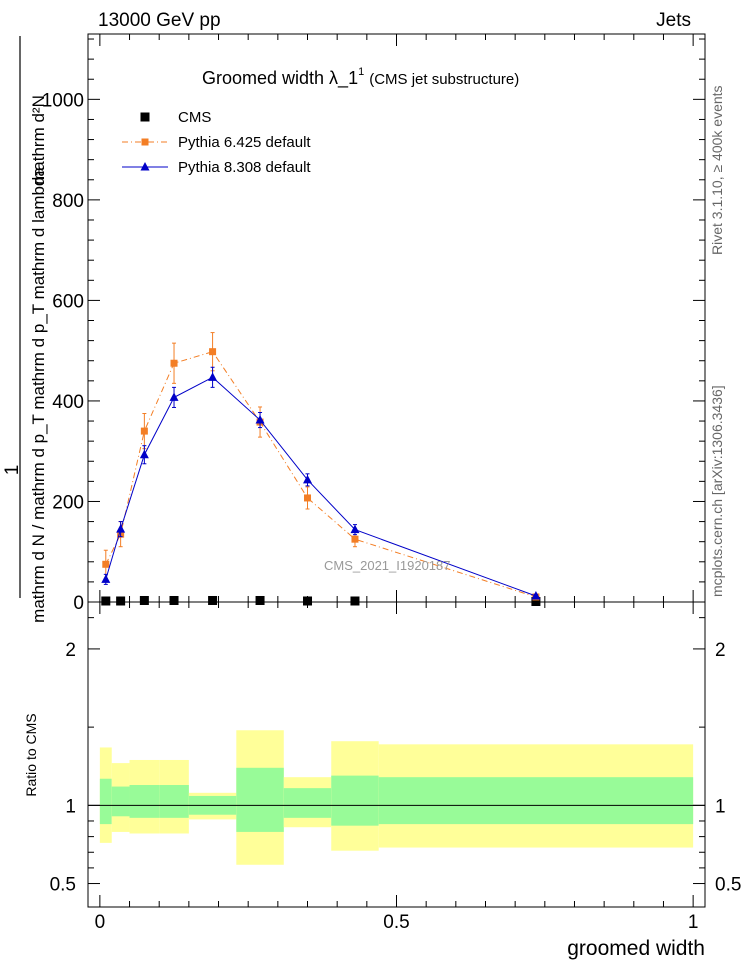 This screenshot has height=972, width=746. Describe the element at coordinates (68, 402) in the screenshot. I see `y-tick-label-2: 400` at that location.